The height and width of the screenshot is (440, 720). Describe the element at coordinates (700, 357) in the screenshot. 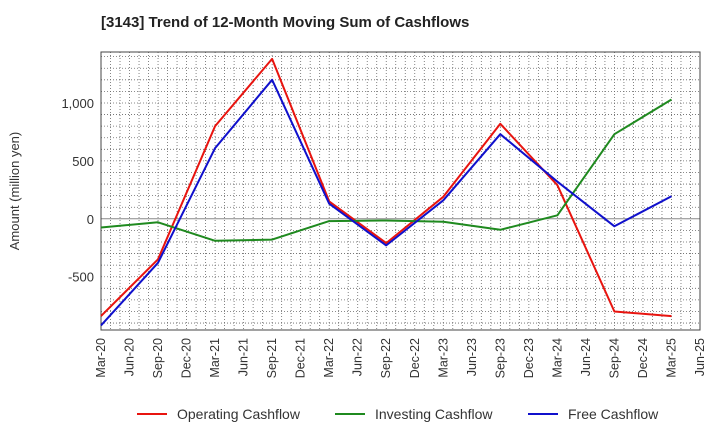

I see `x-tick-label: Jun-25` at that location.